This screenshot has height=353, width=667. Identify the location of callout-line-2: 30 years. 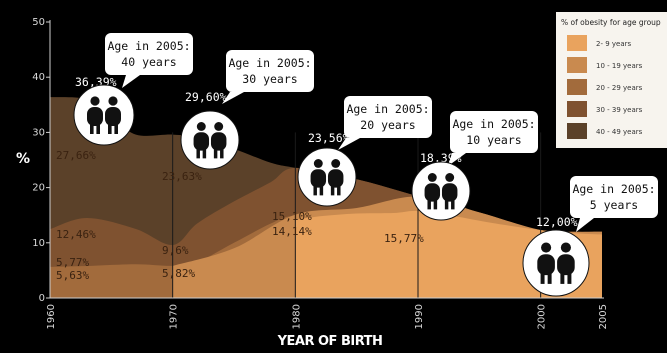
(269, 79).